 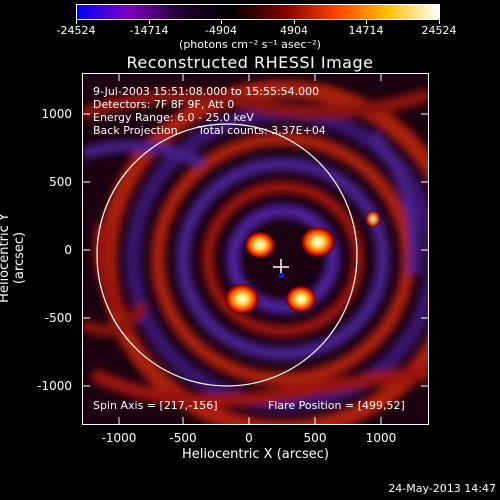 What do you see at coordinates (255, 454) in the screenshot?
I see `x-axis-label: Heliocentric X (arcsec)` at bounding box center [255, 454].